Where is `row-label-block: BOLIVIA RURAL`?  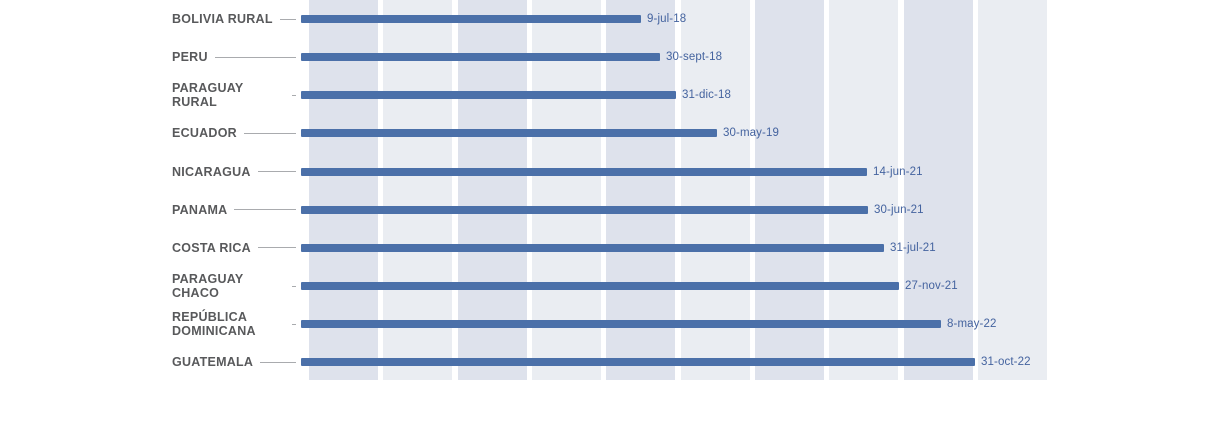
row-label-block: BOLIVIA RURAL is located at coordinates (234, 19).